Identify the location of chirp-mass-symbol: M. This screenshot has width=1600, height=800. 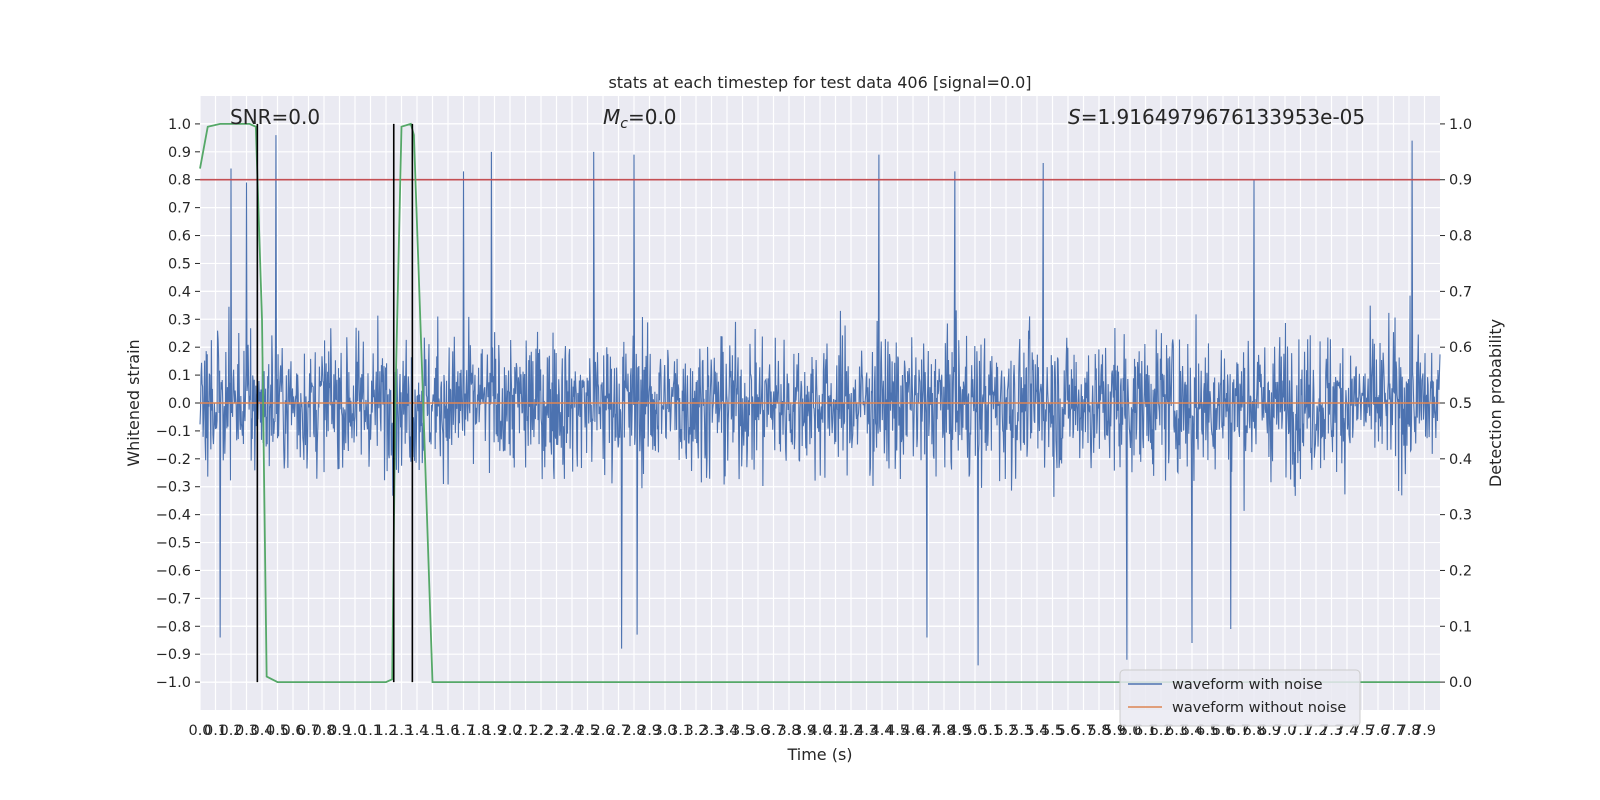
(611, 117).